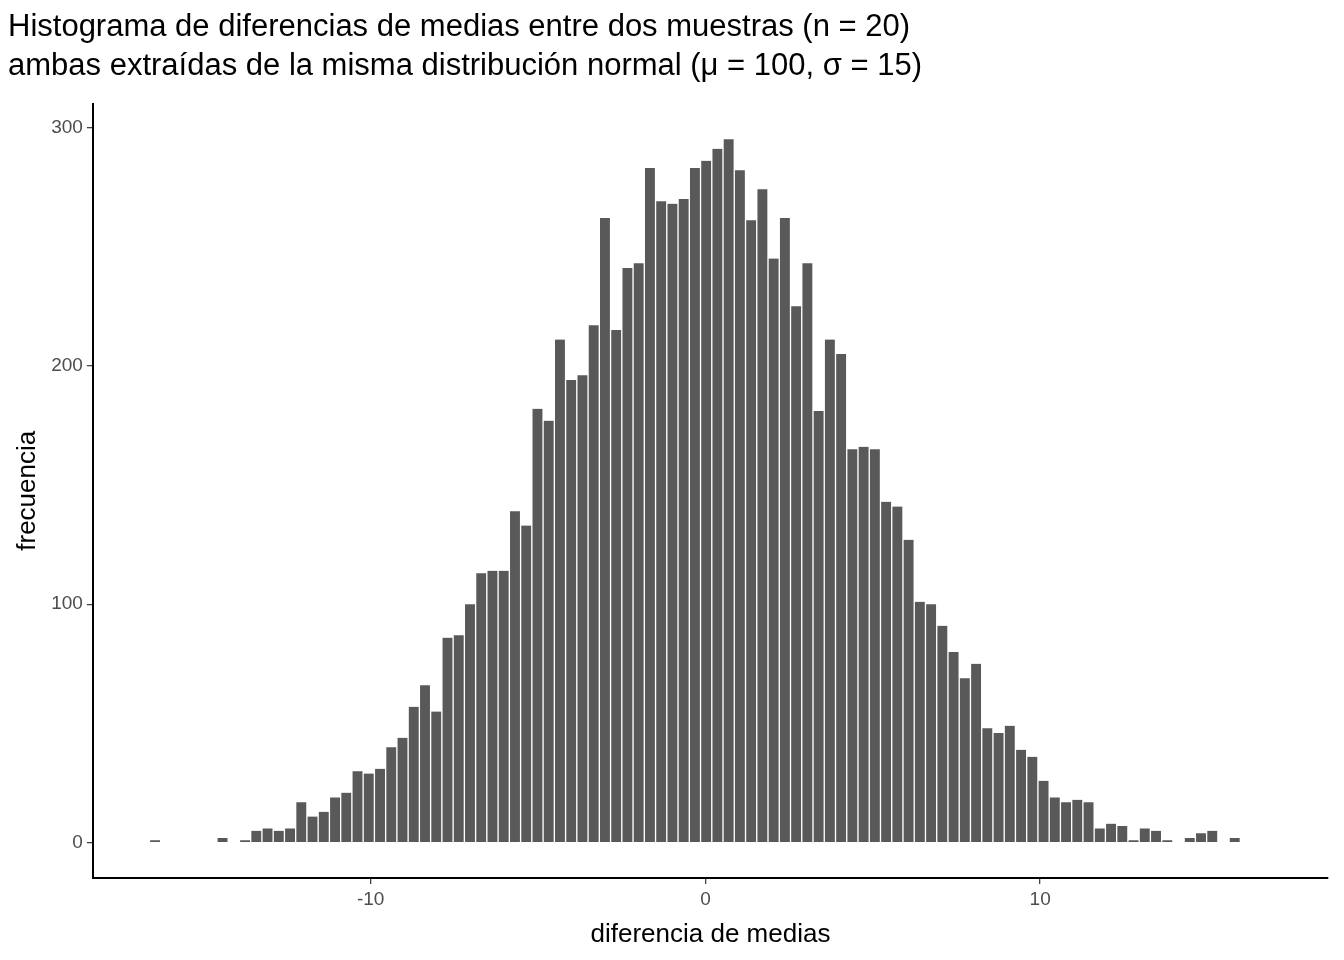 The image size is (1344, 960). Describe the element at coordinates (67, 365) in the screenshot. I see `y-tick-label: 200` at that location.